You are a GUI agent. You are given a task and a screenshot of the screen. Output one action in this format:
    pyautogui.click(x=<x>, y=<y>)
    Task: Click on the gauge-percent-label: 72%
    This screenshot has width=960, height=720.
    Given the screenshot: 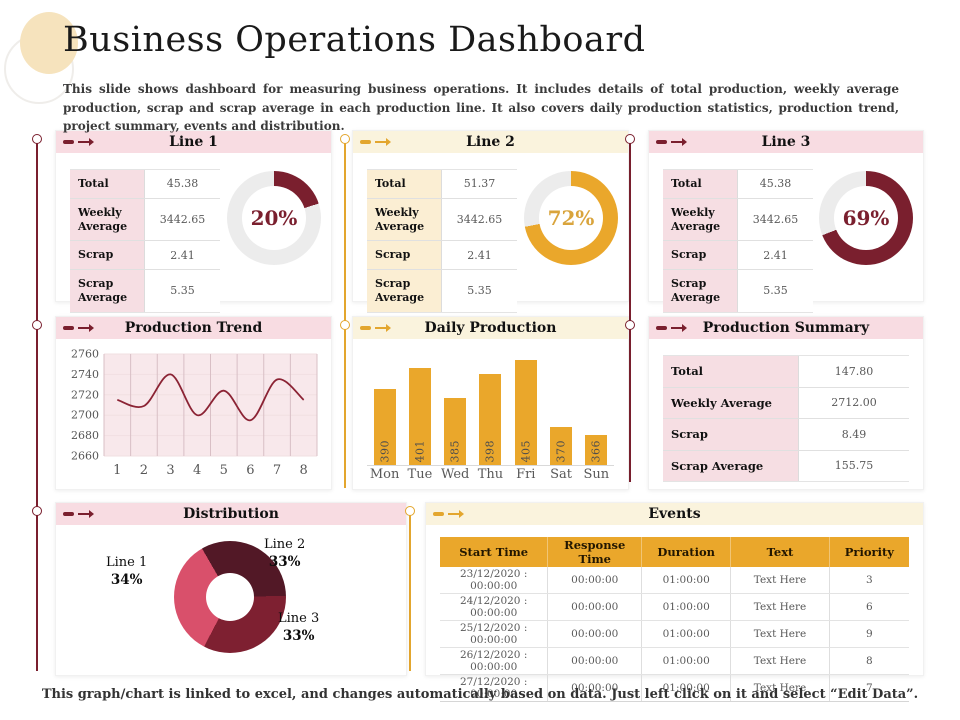 What is the action you would take?
    pyautogui.click(x=571, y=218)
    